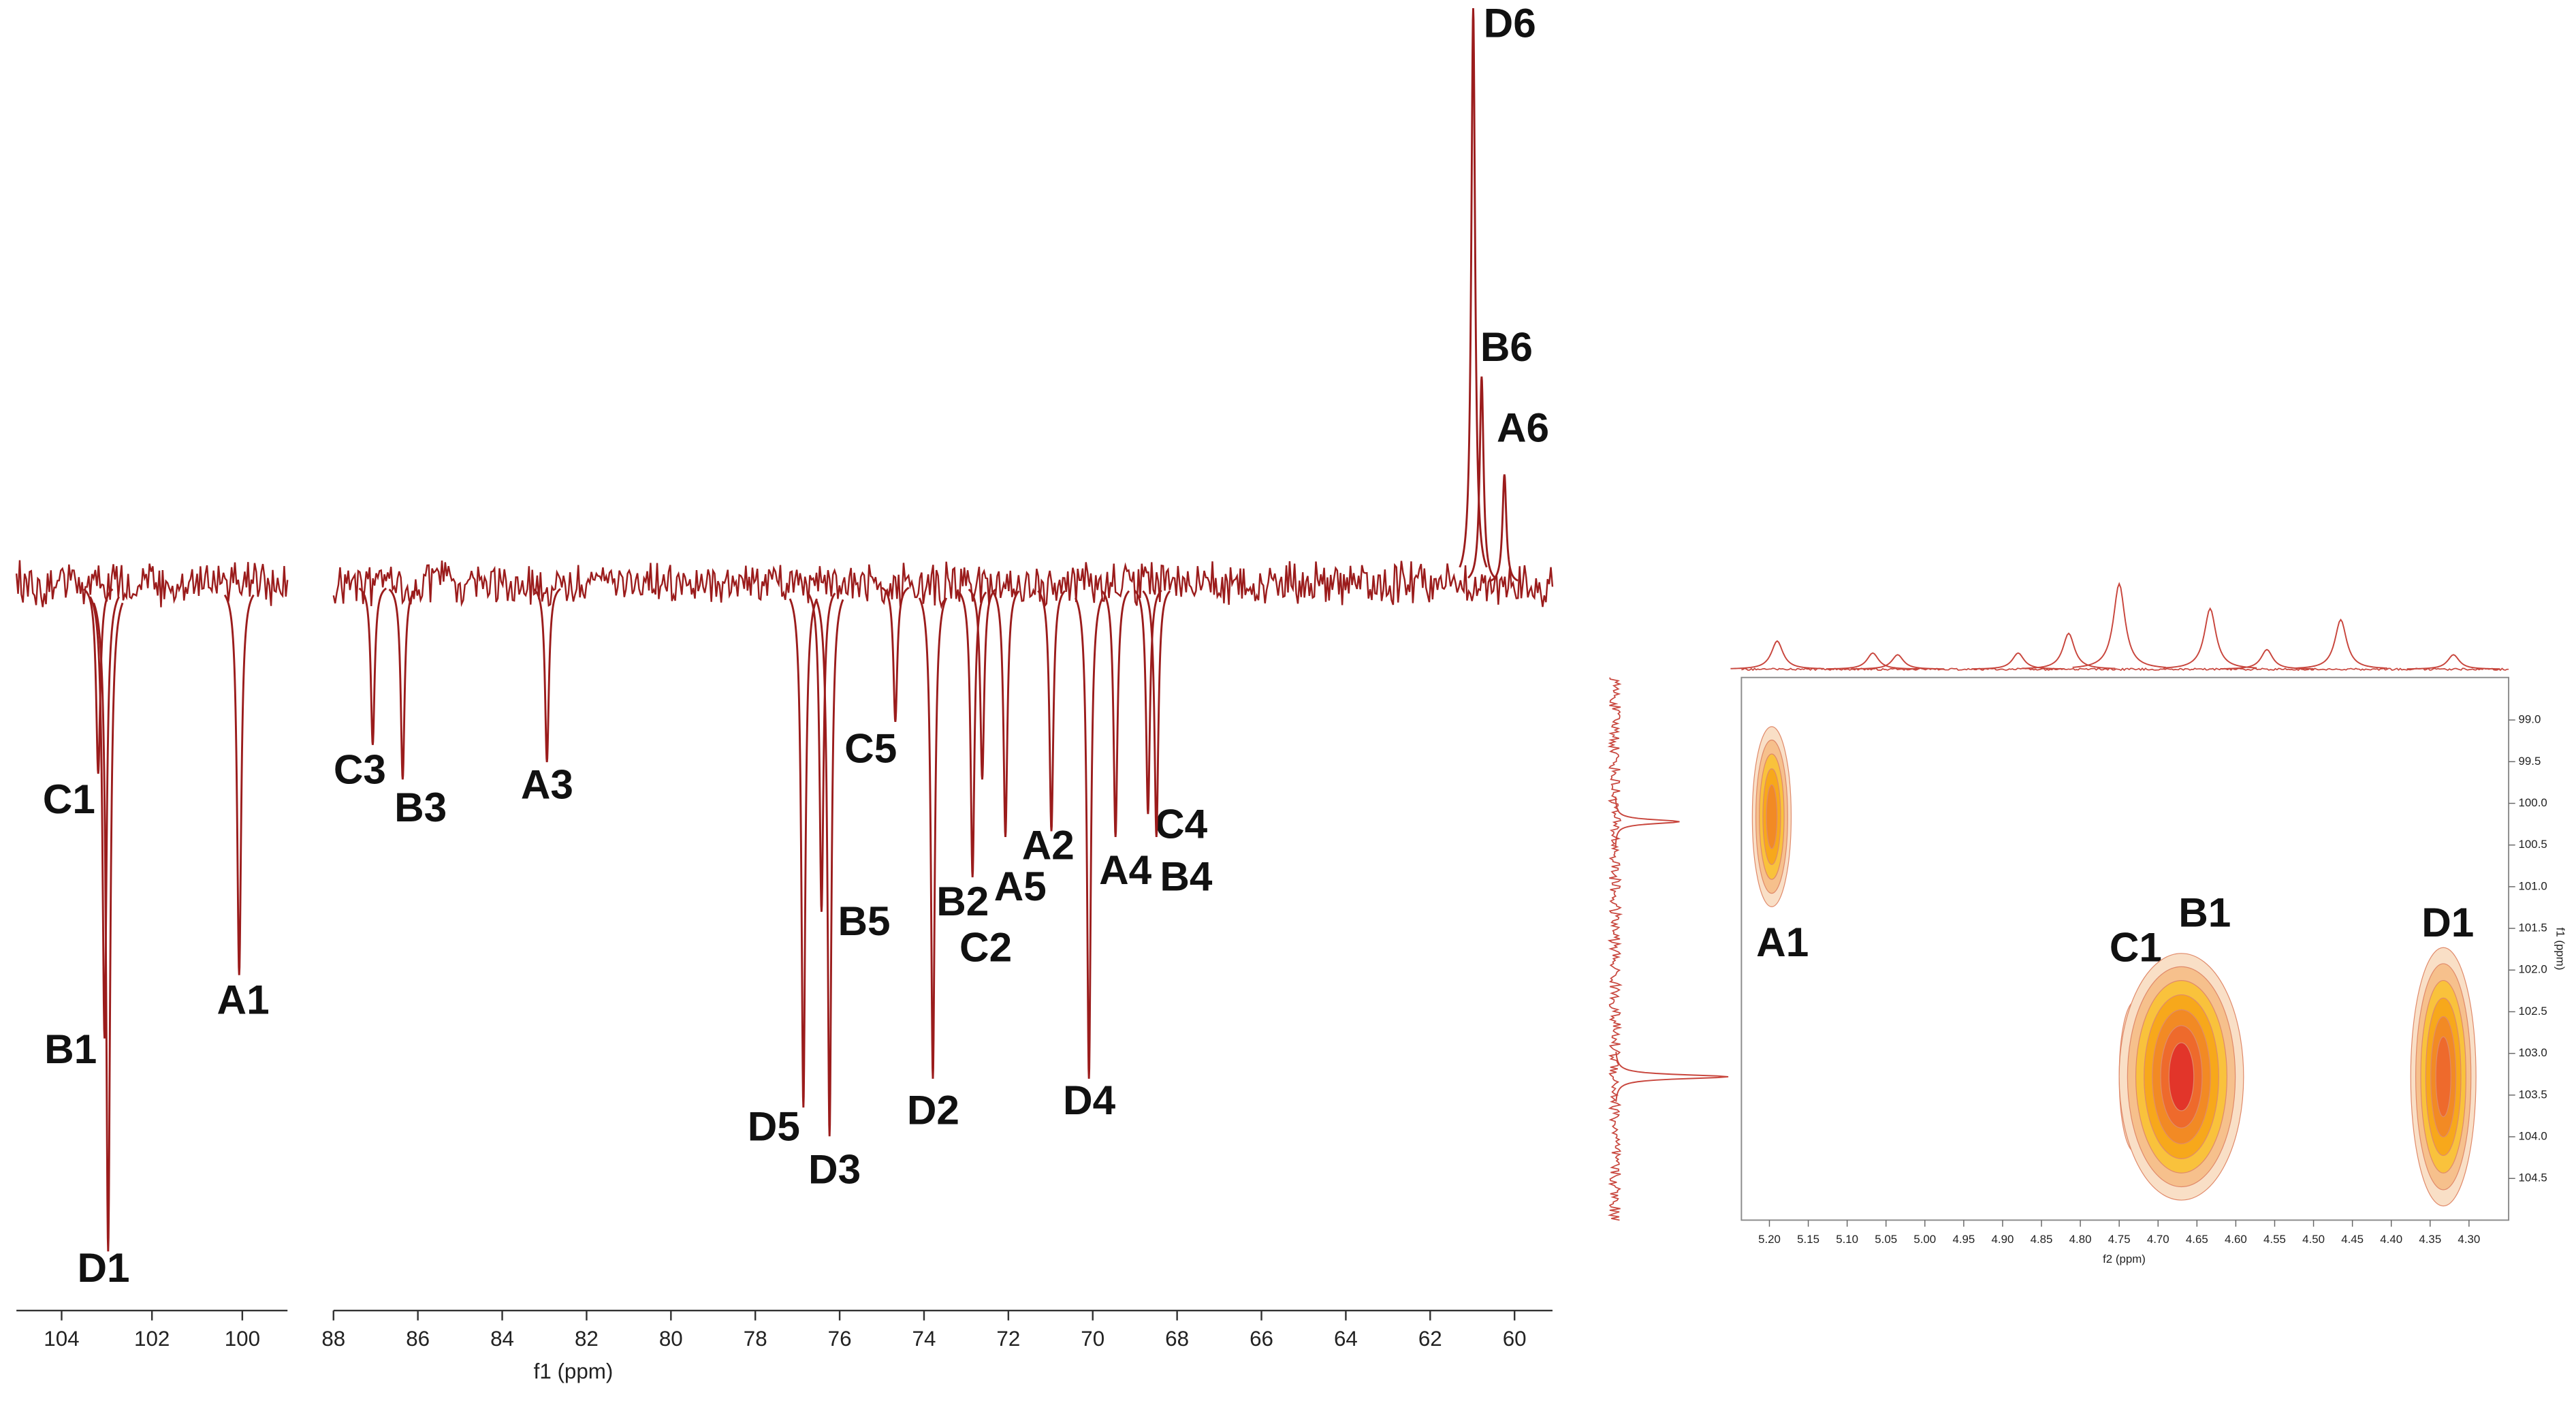  I want to click on peak-label: A4, so click(1125, 870).